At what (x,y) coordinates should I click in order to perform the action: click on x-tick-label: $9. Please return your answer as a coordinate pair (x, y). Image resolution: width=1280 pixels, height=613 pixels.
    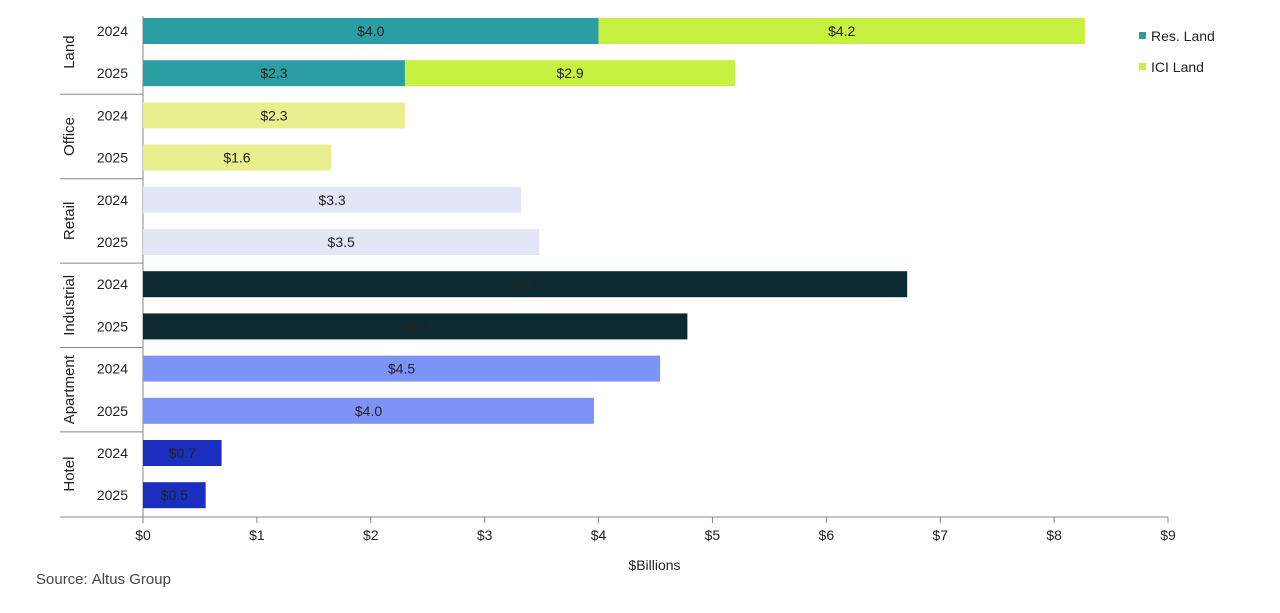
    Looking at the image, I should click on (1168, 535).